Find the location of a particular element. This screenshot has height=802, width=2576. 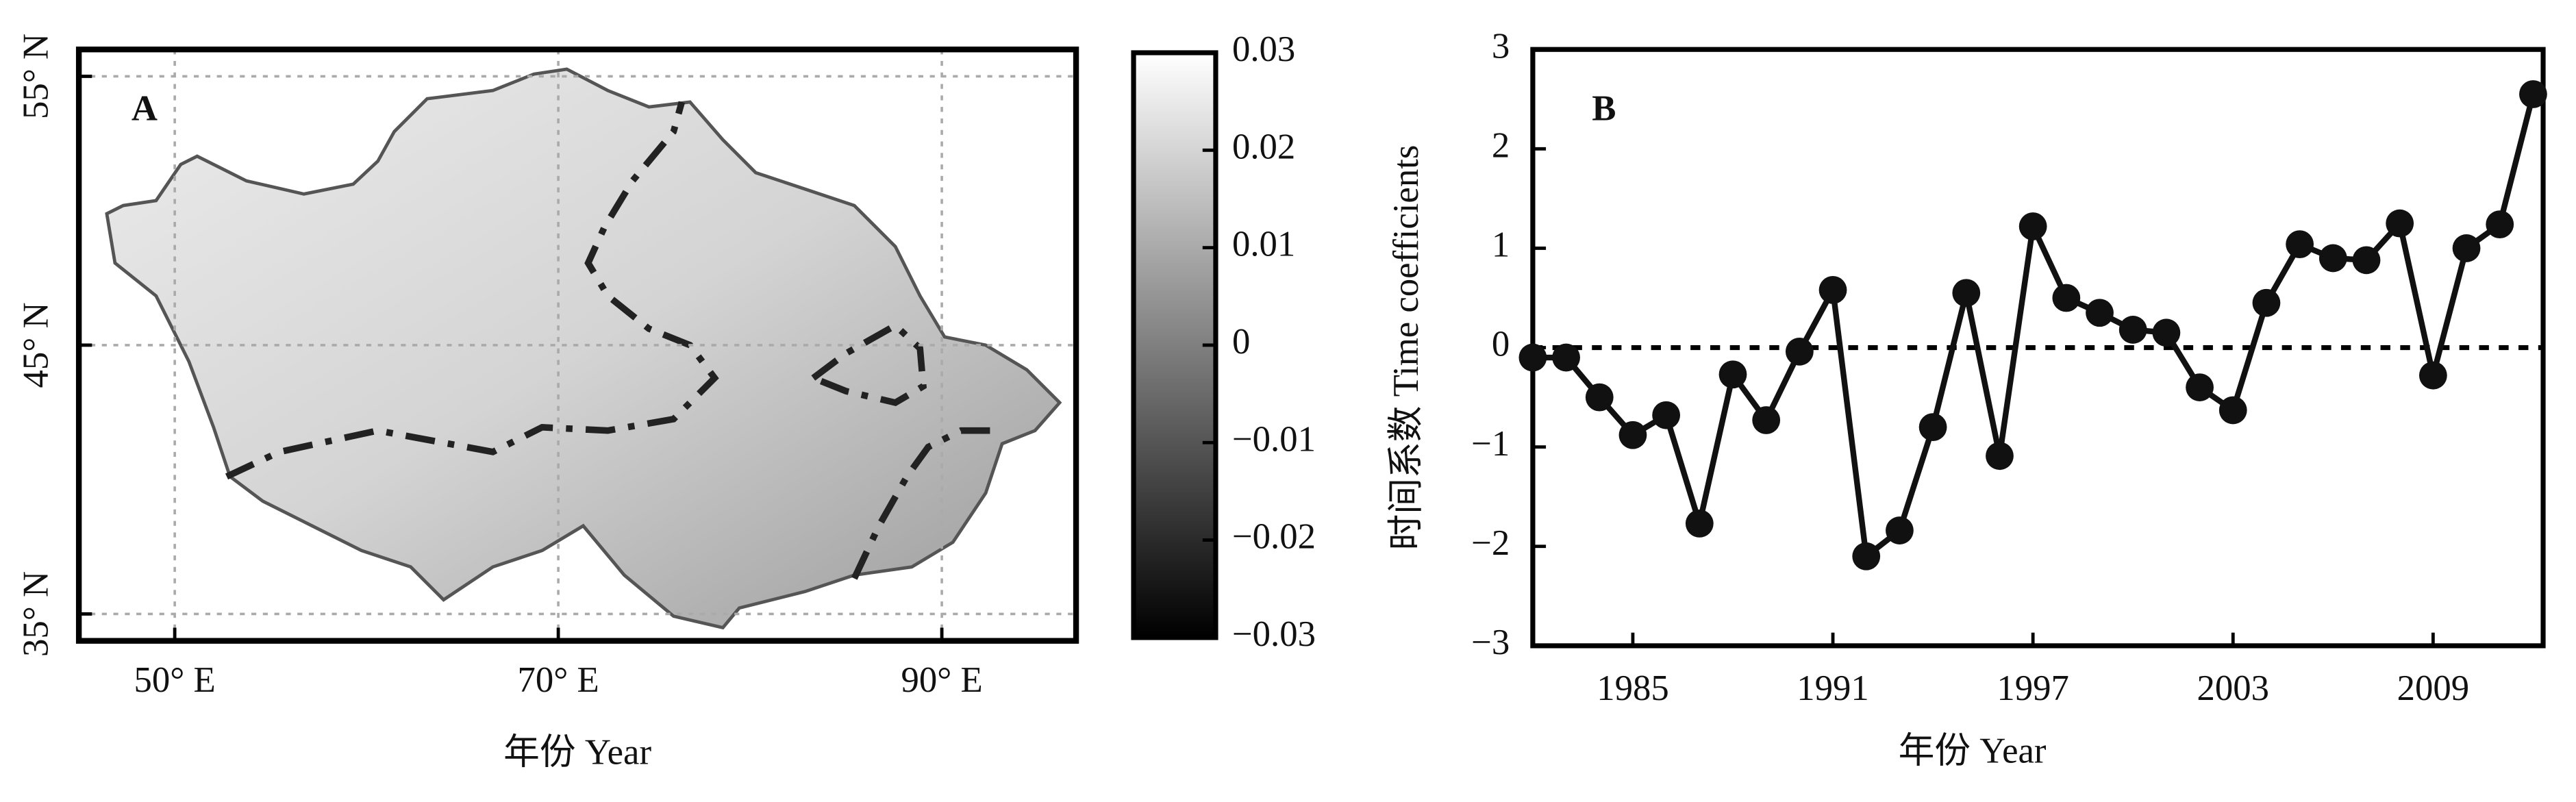

colorbar-tick-label: 0.03 is located at coordinates (1263, 49).